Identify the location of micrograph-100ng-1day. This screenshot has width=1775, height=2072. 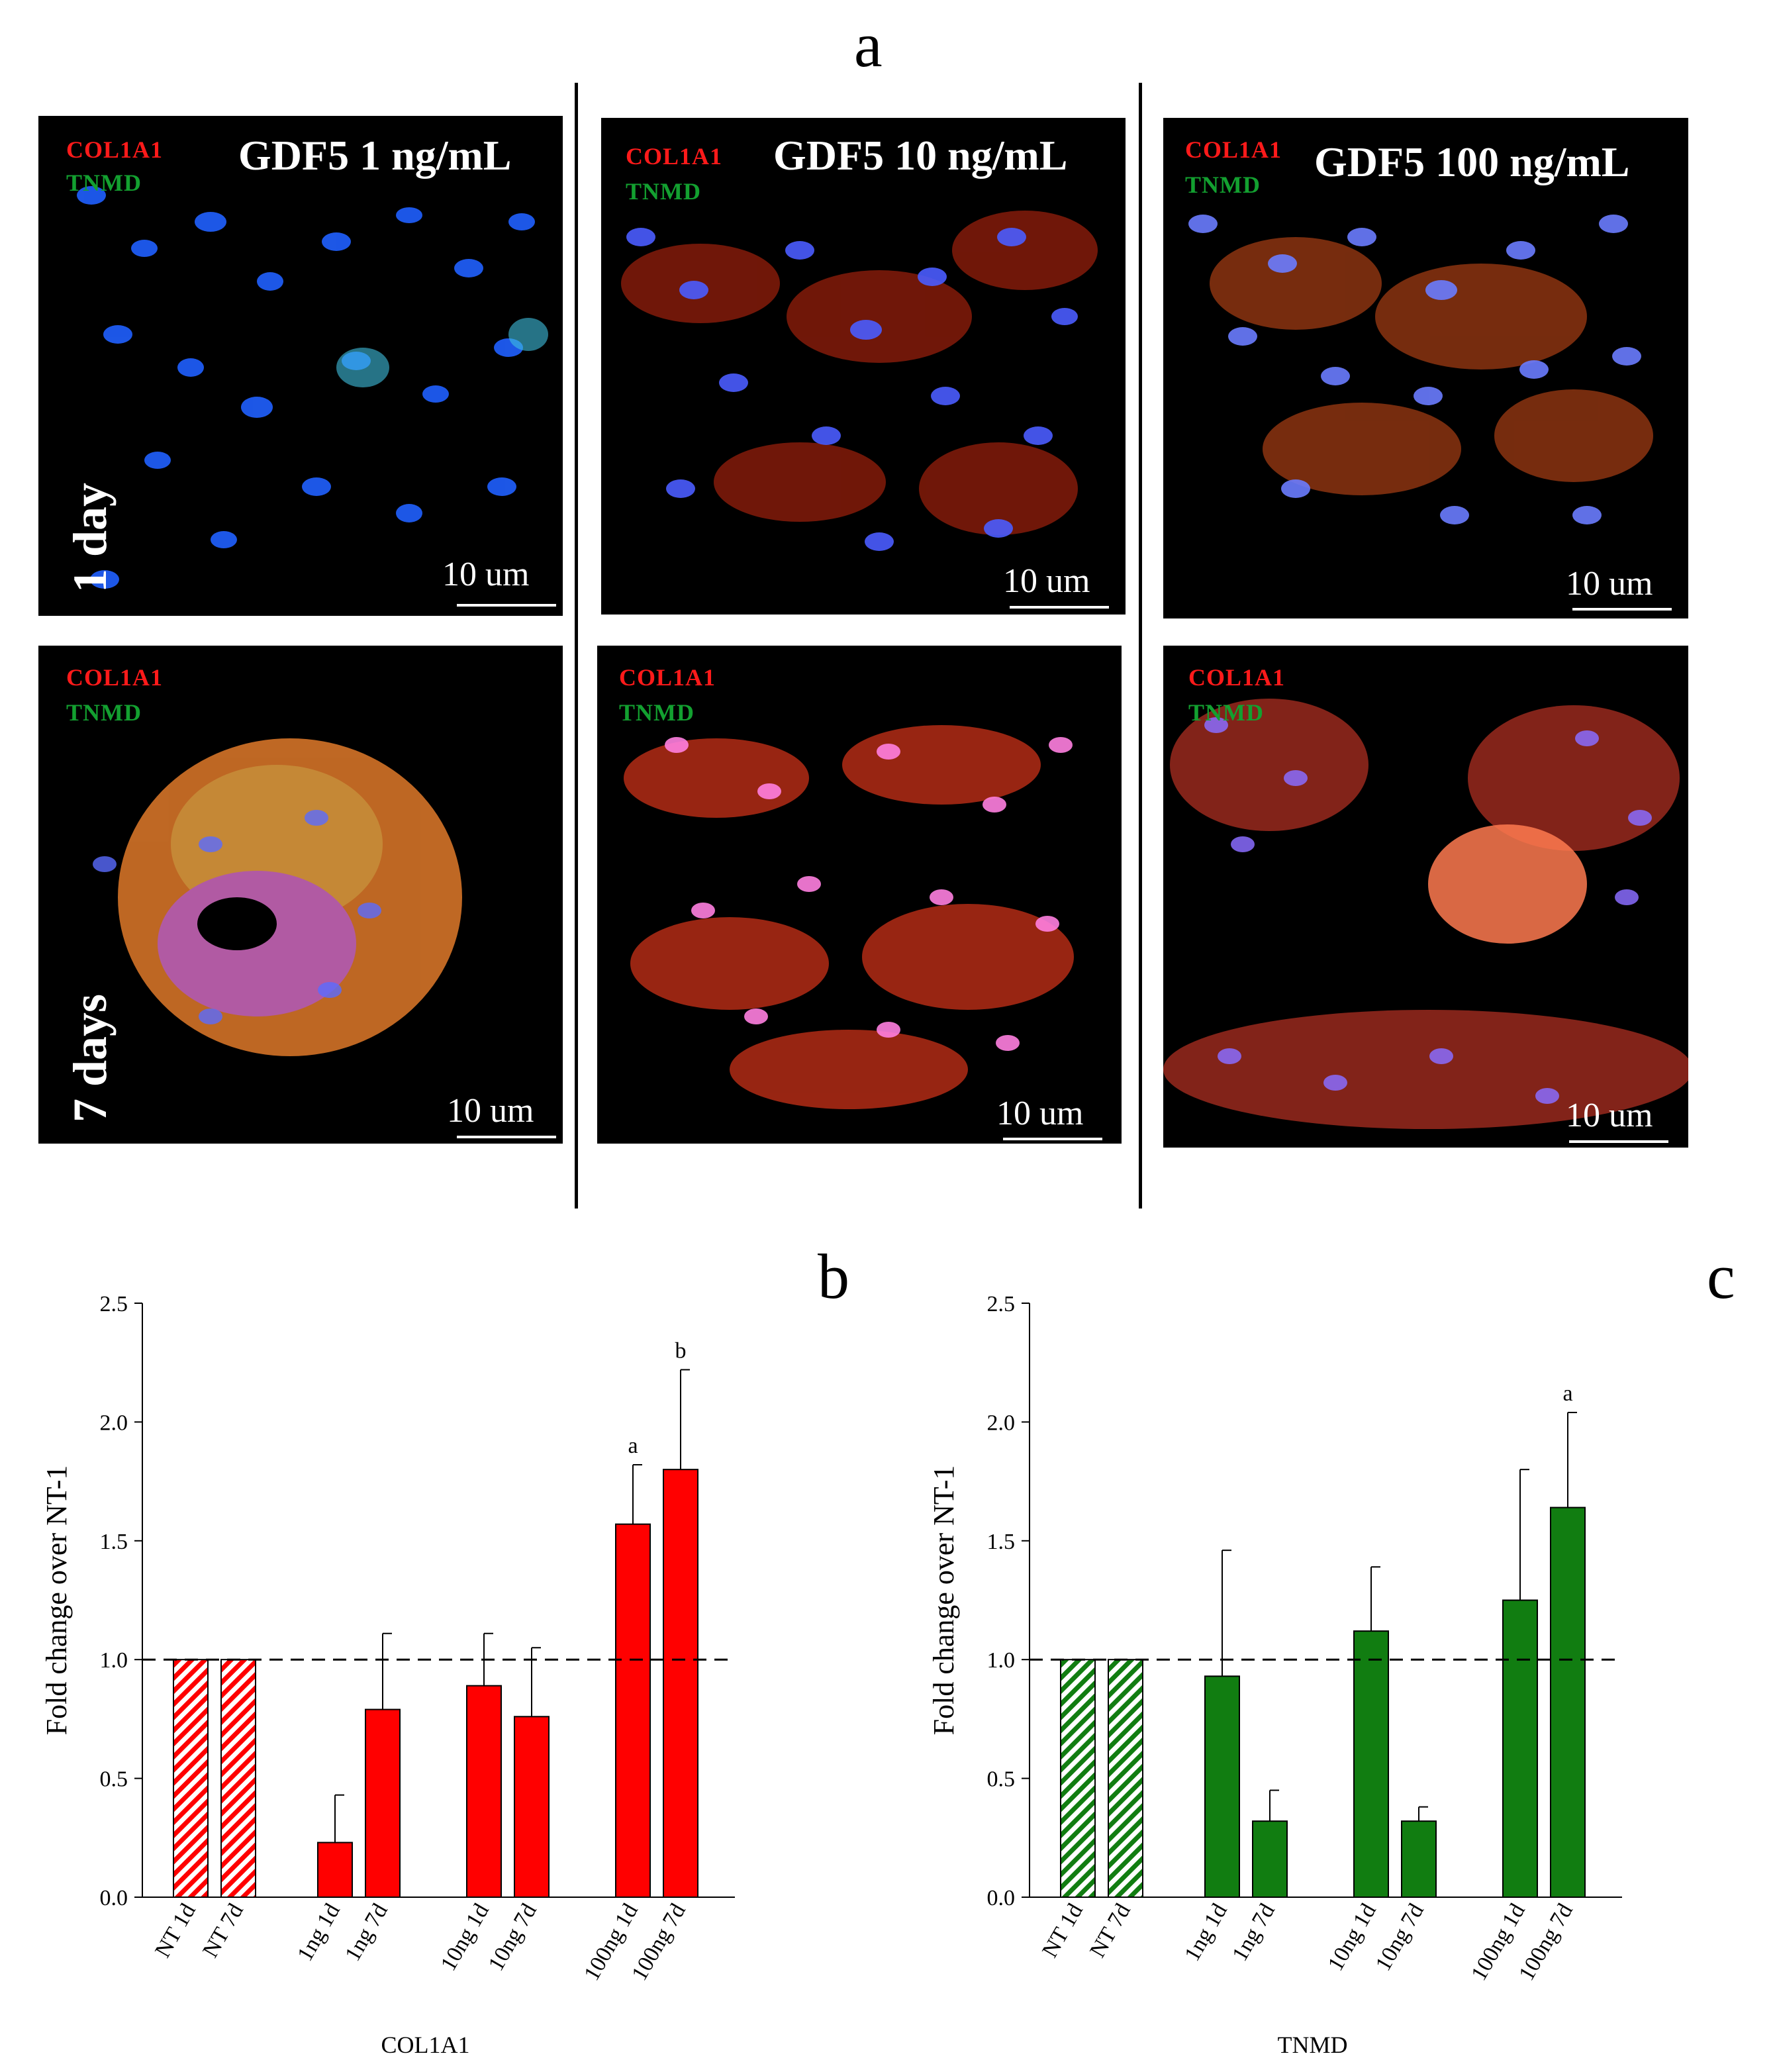
(1425, 368).